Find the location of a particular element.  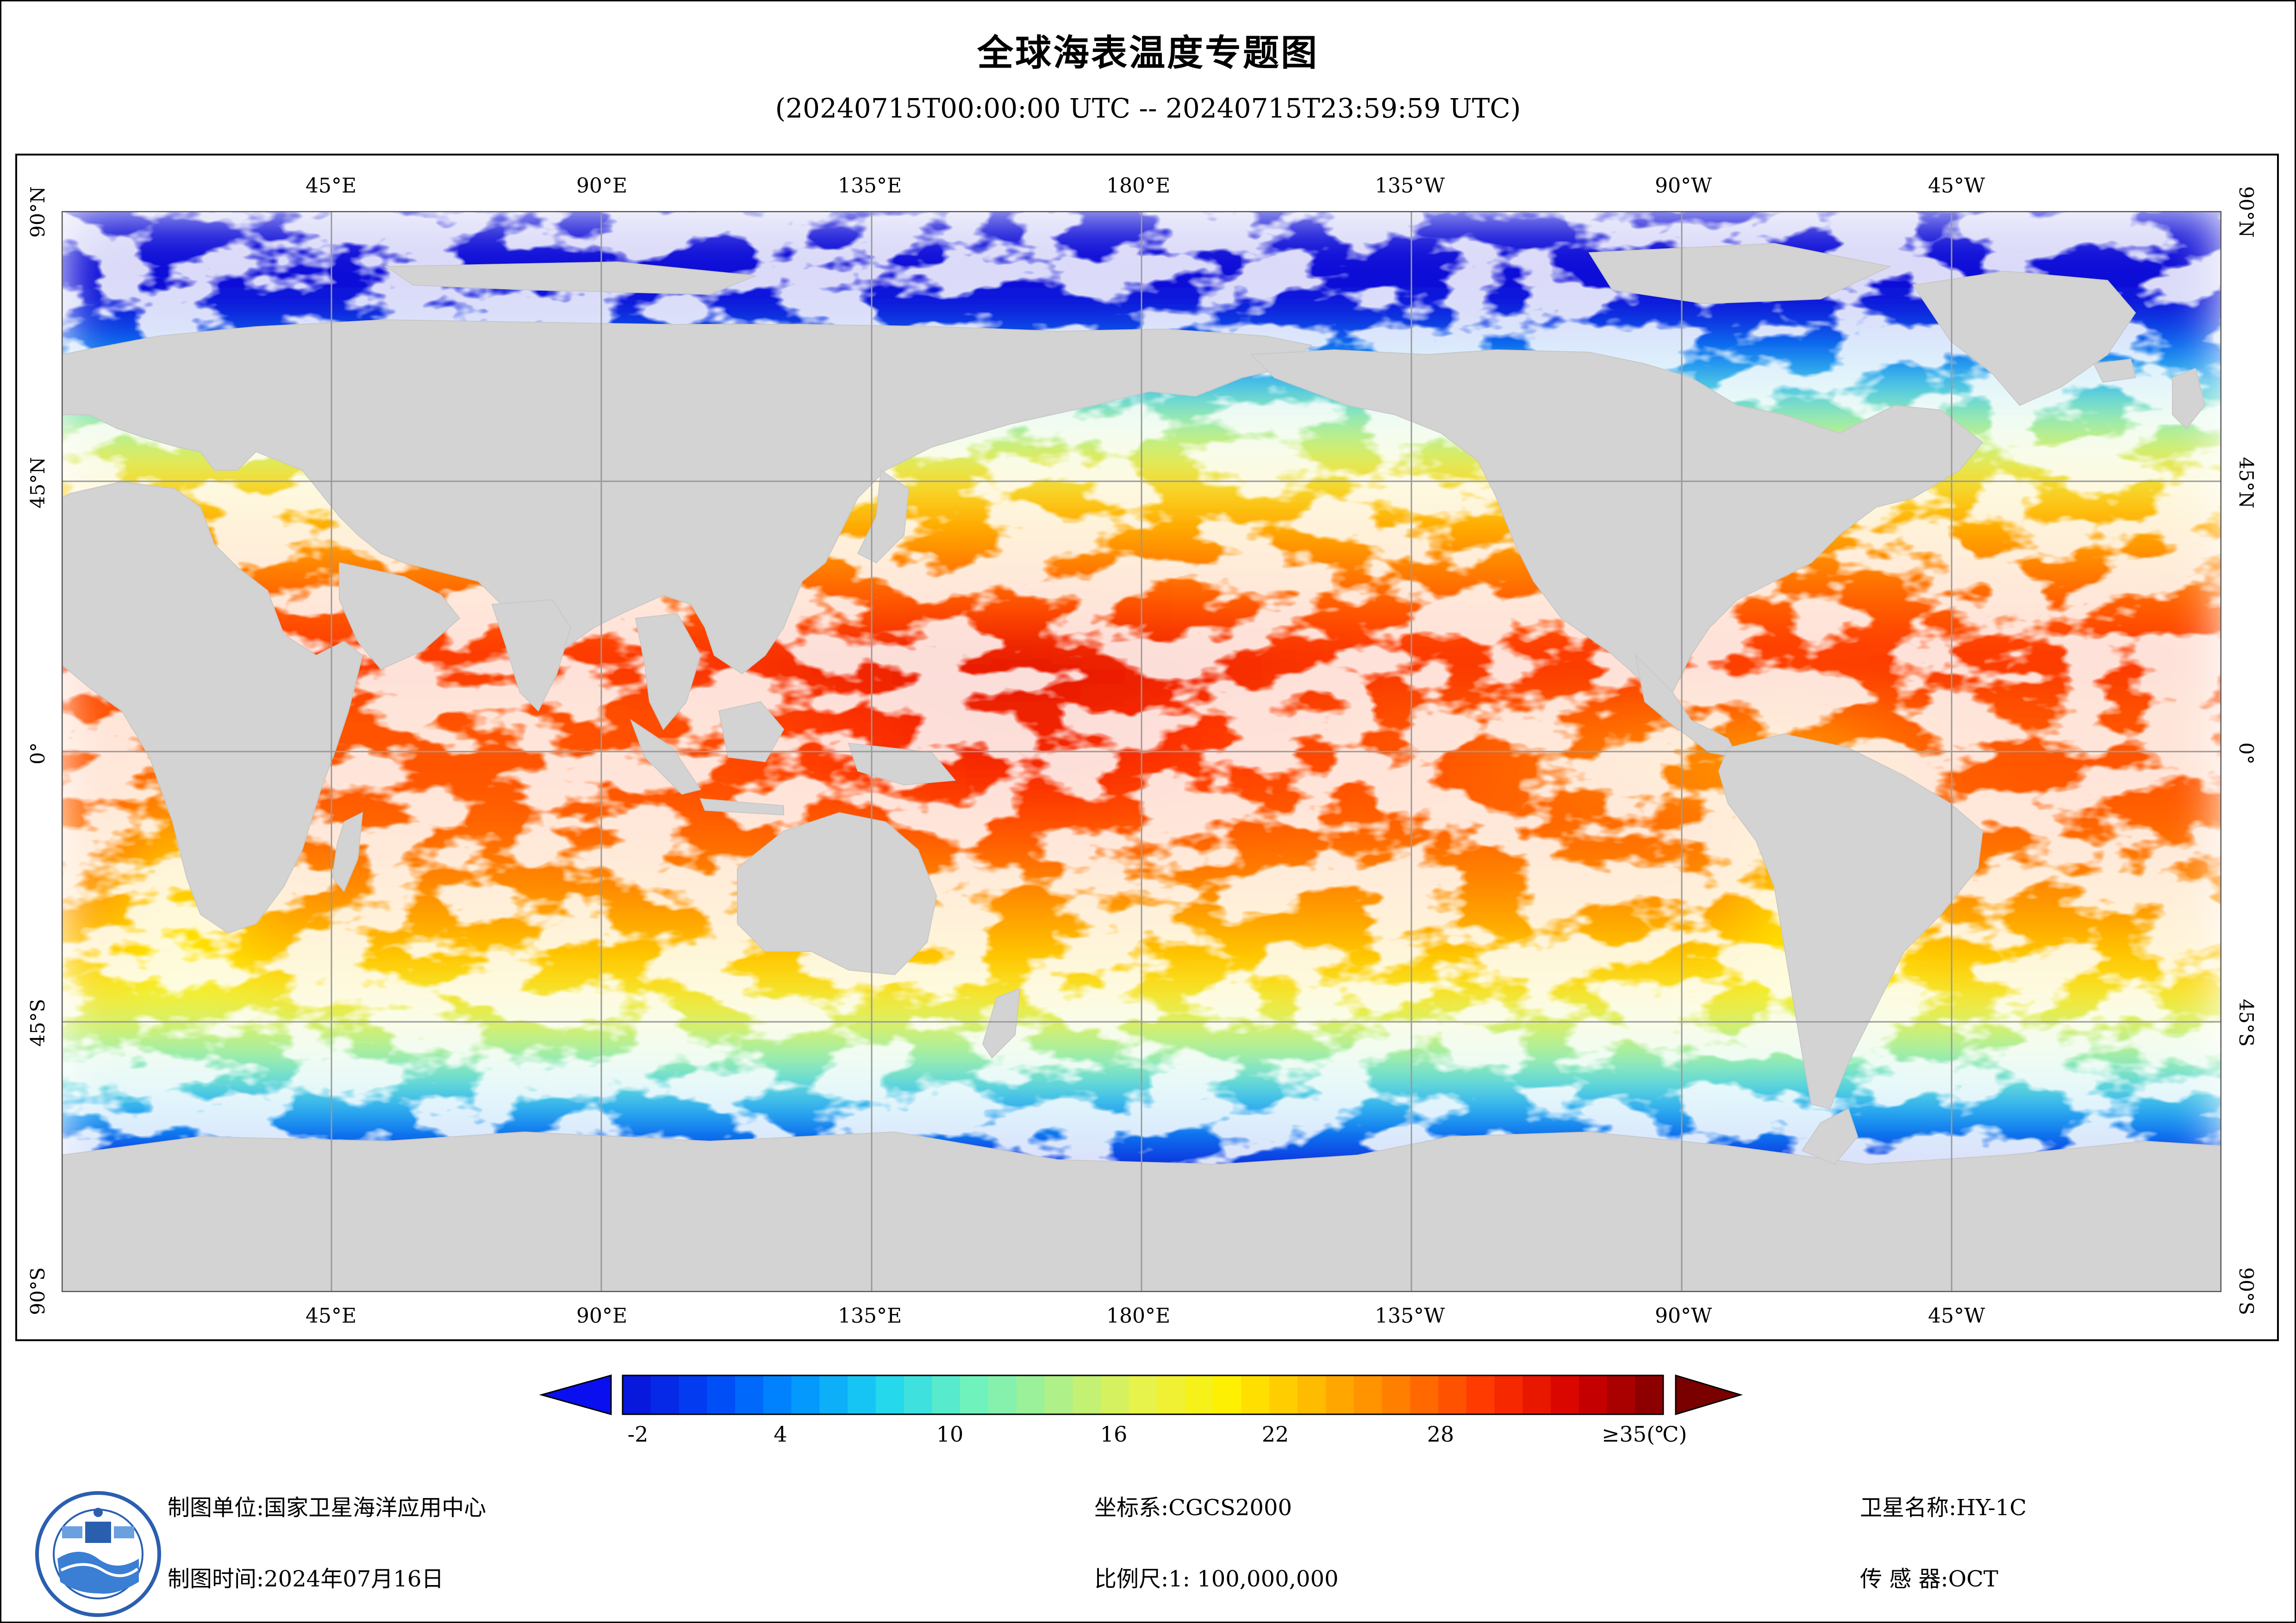

lon-label-bottom-45w: 45°W is located at coordinates (1957, 1316).